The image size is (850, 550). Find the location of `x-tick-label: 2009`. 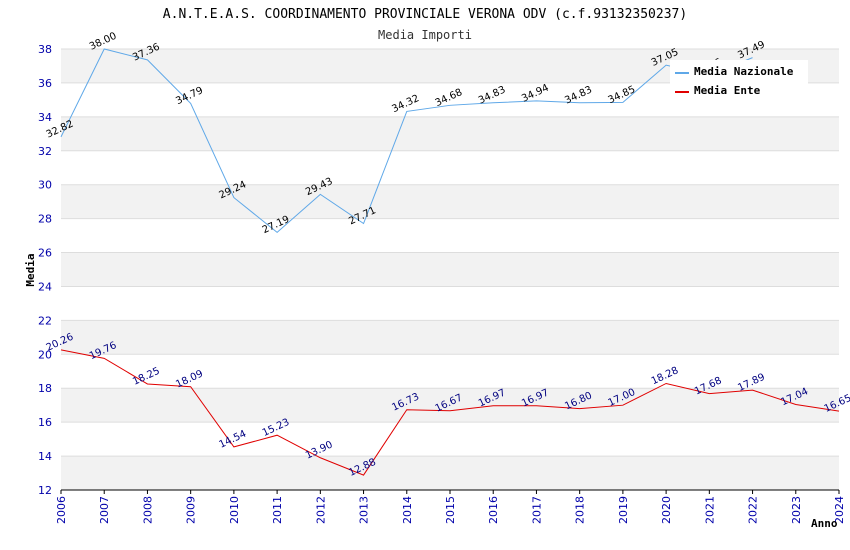

x-tick-label: 2009 is located at coordinates (191, 510).